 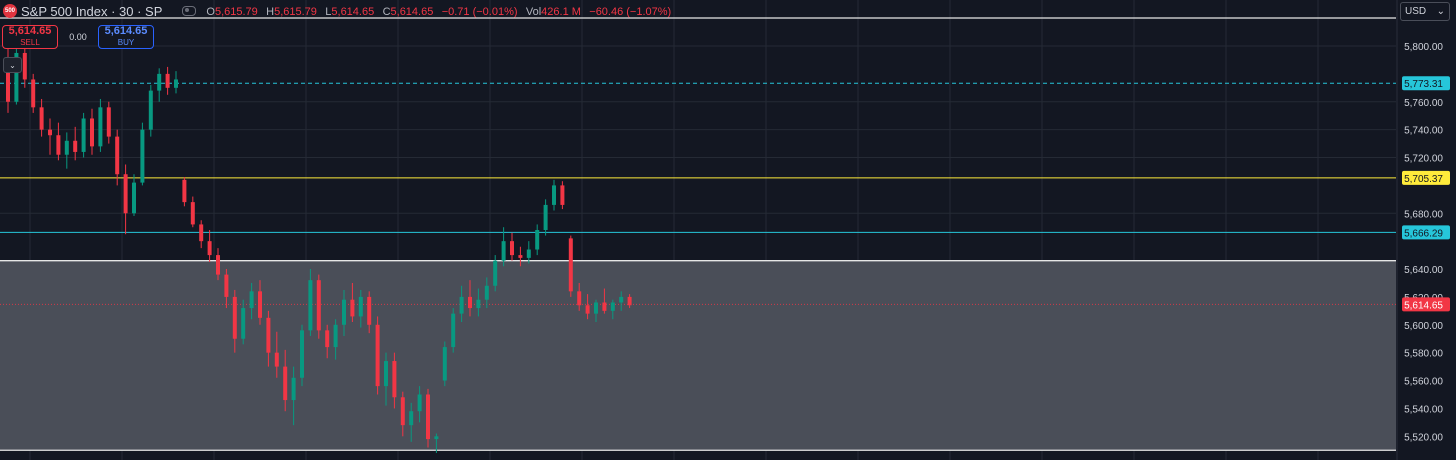 I want to click on eye-icon, so click(x=189, y=11).